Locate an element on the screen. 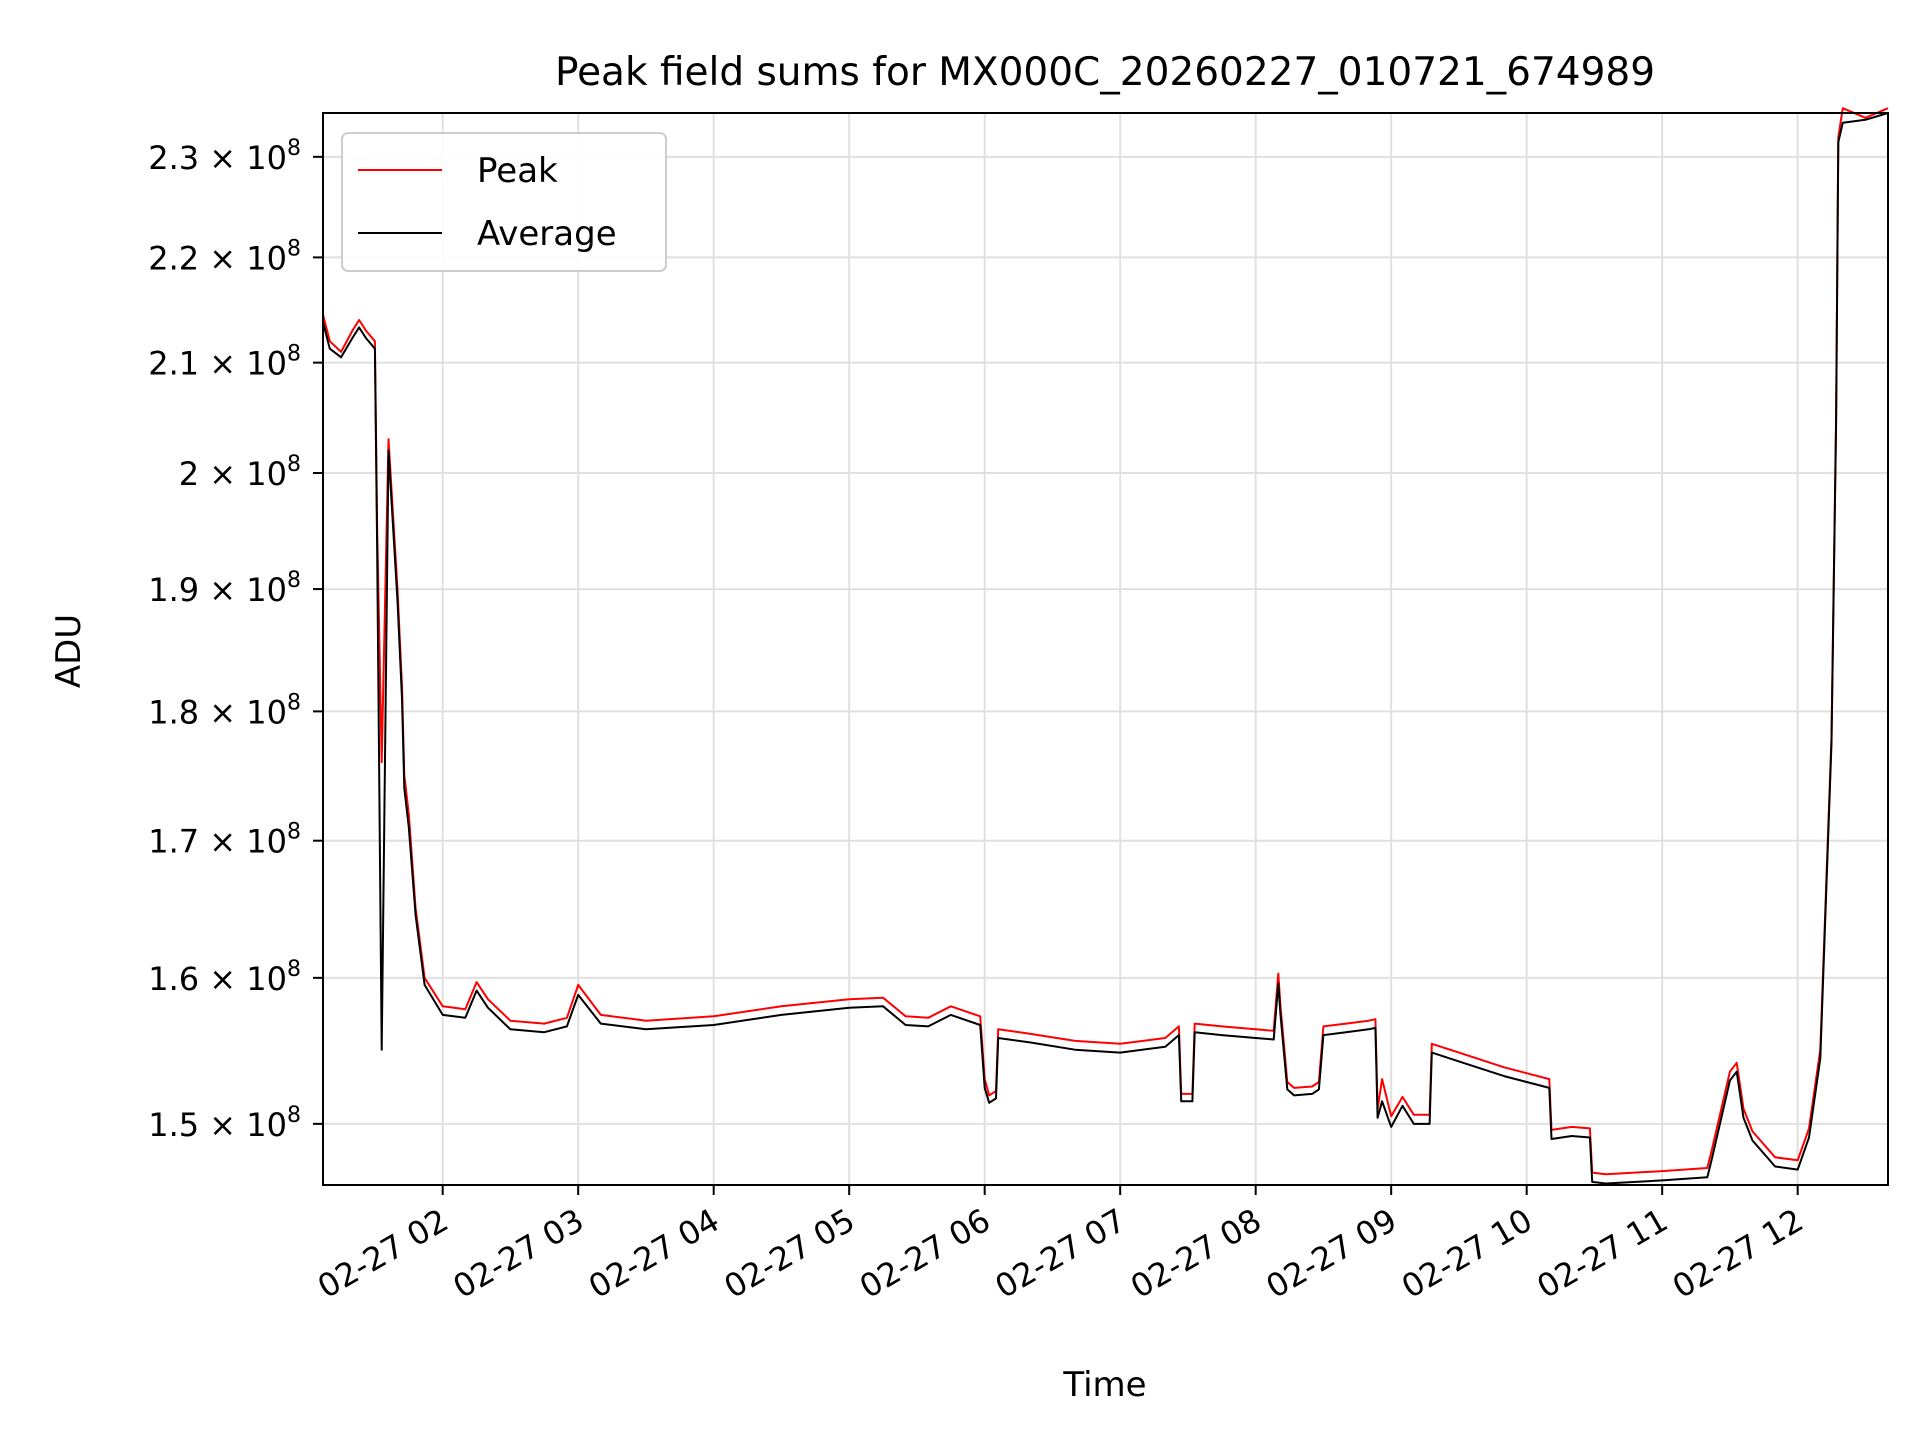 The image size is (1920, 1440). y-axis-label: ADU is located at coordinates (69, 651).